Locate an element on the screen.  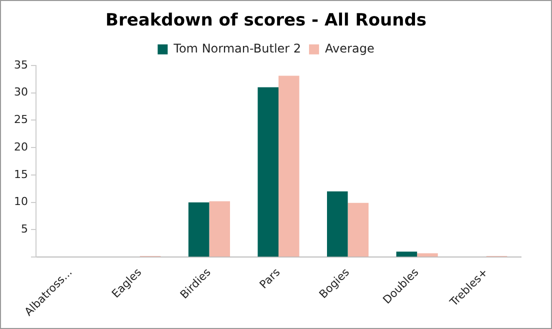
legend-label: Tom Norman-Butler 2 is located at coordinates (237, 49).